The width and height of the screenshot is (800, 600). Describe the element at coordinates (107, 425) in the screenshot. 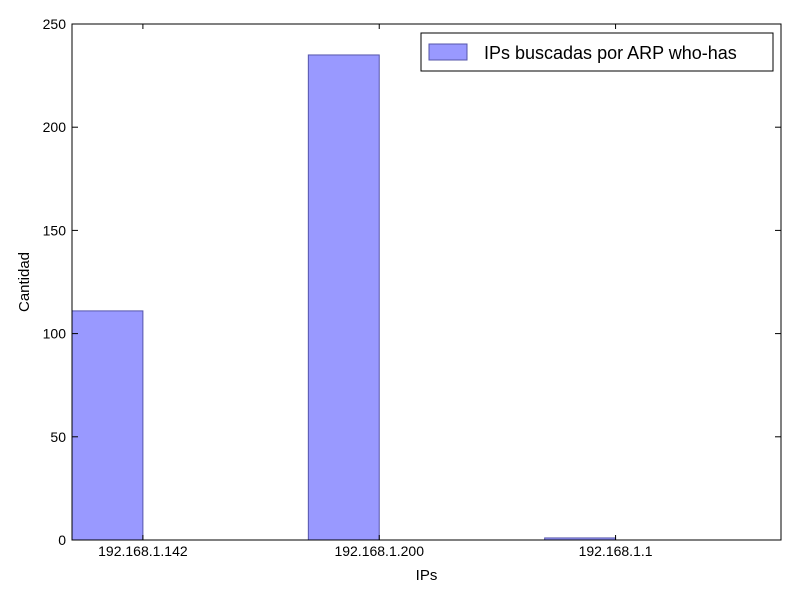

I see `bar-192.168.1.142` at that location.